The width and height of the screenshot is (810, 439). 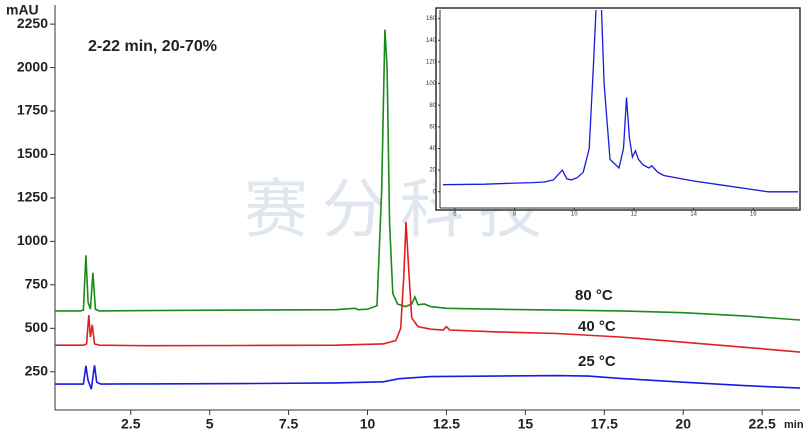 I want to click on x-tick-label: 8, so click(x=515, y=215).